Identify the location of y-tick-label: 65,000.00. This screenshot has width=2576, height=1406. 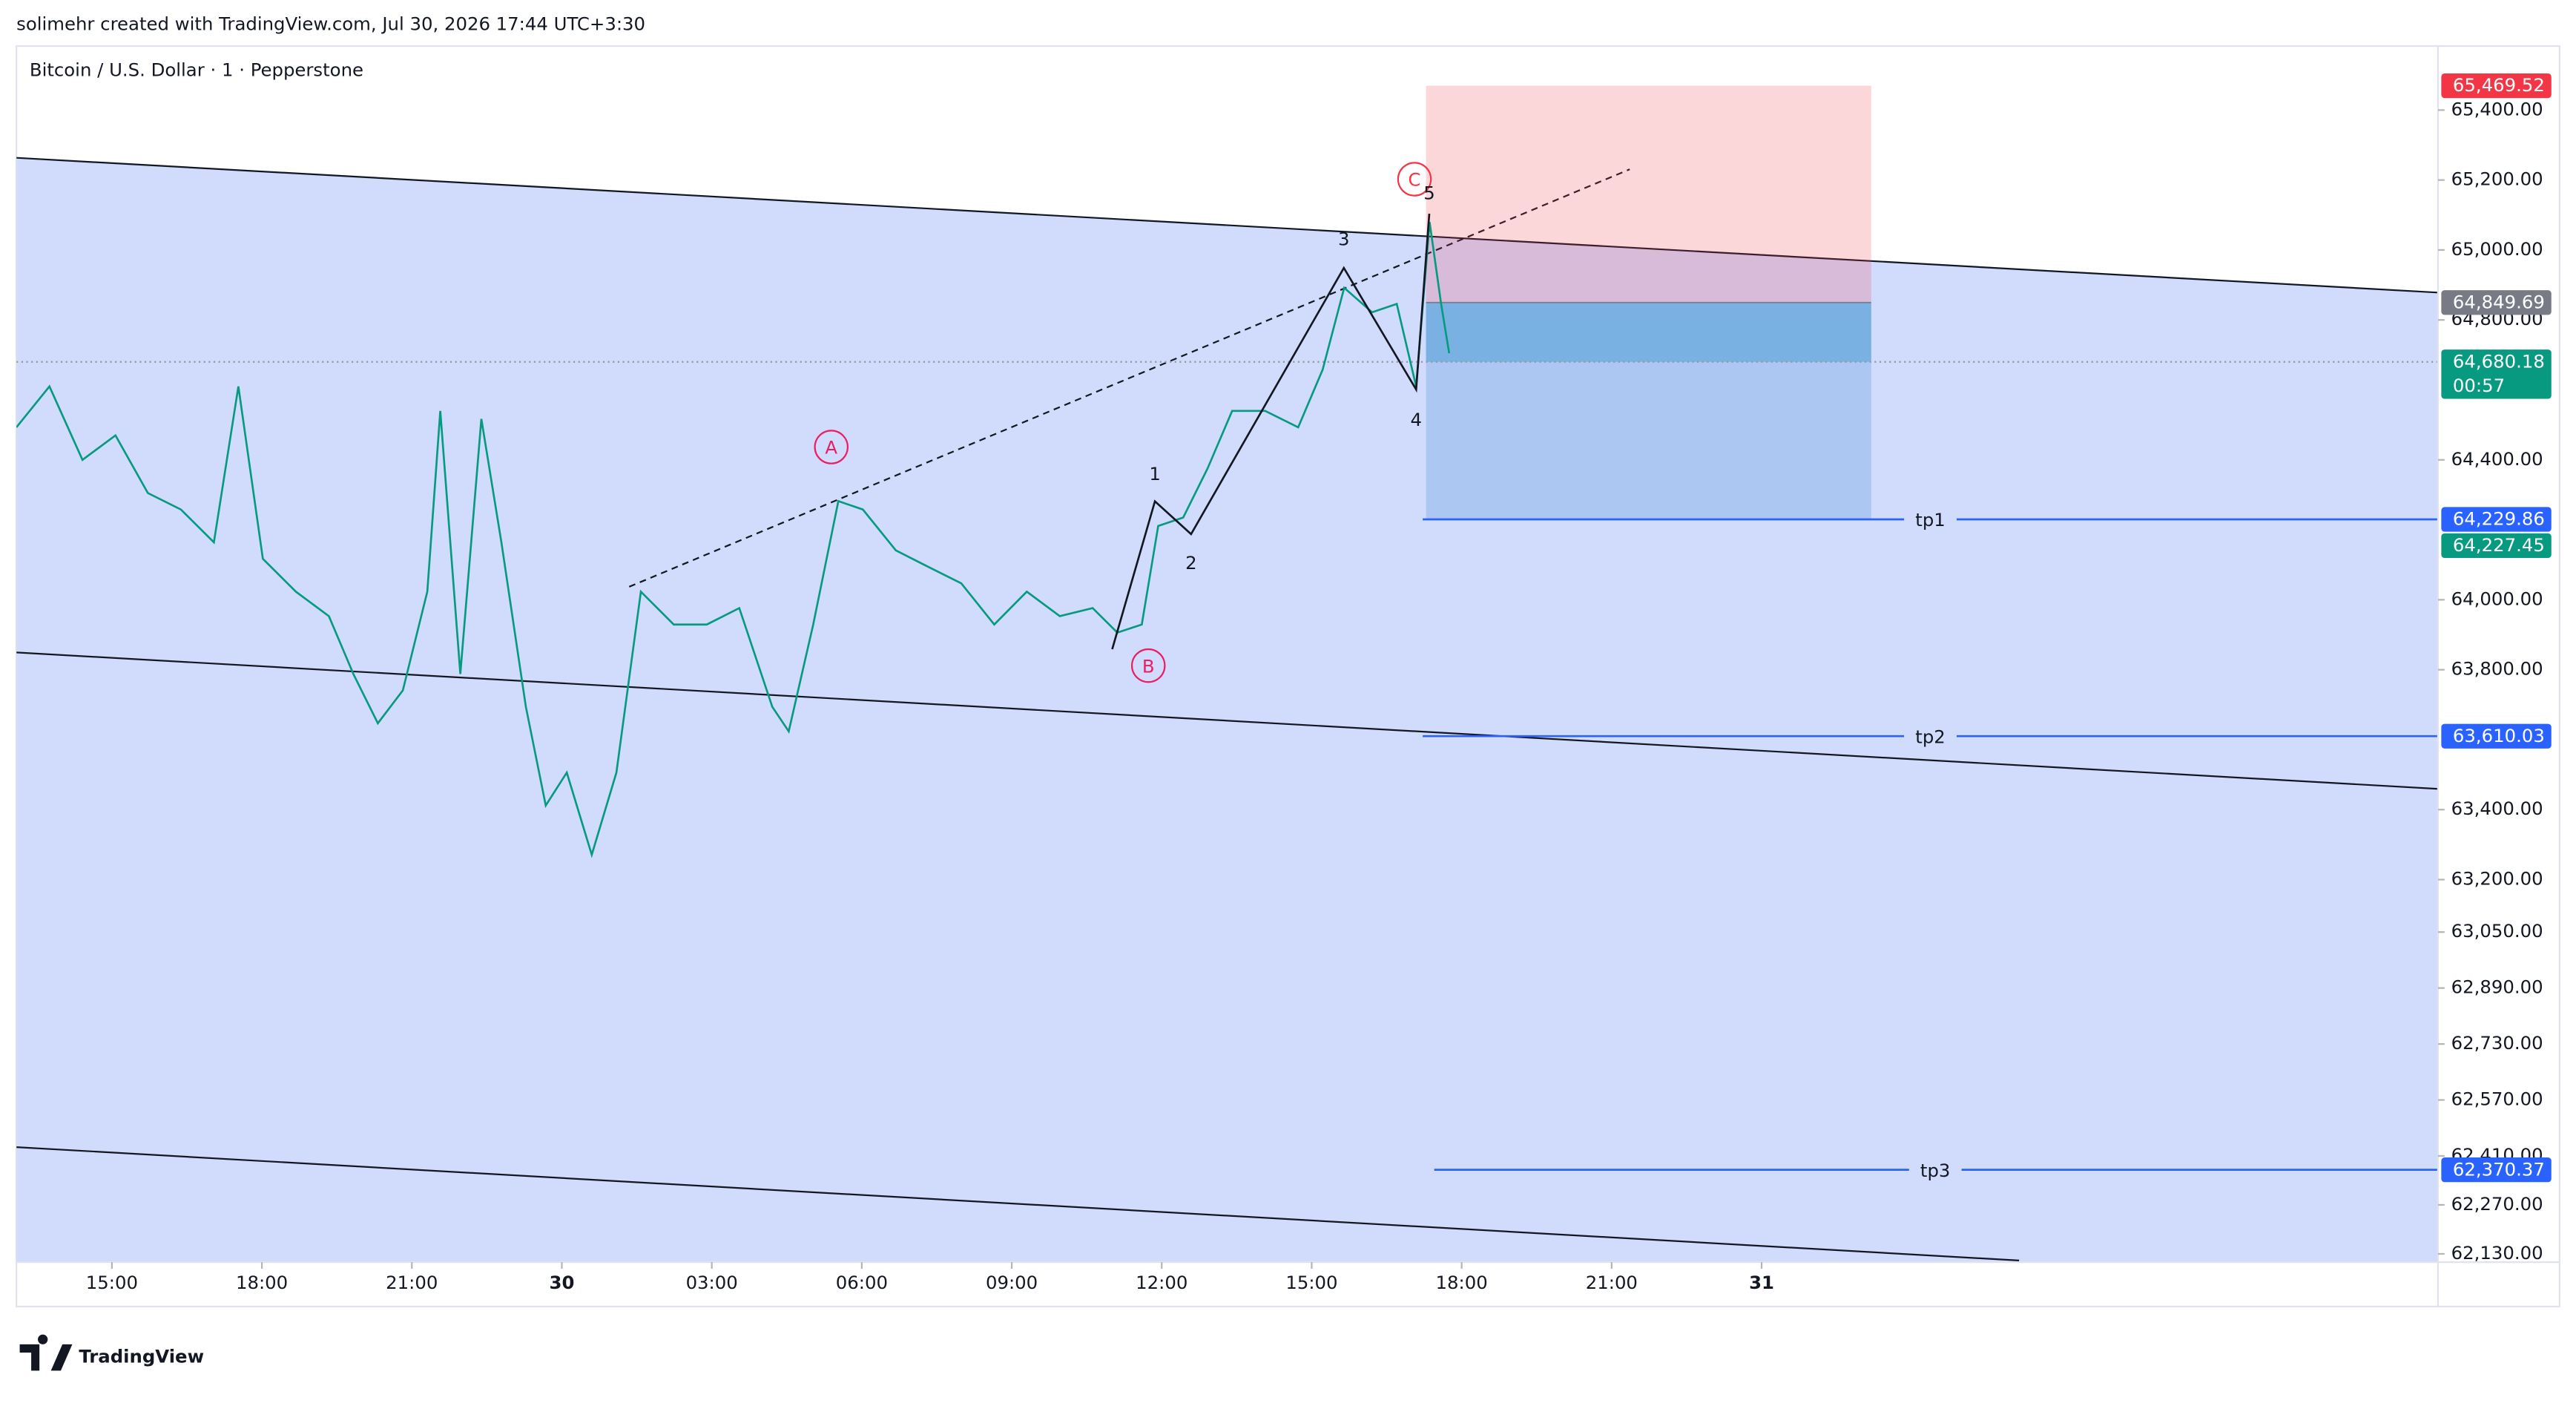
(2497, 249).